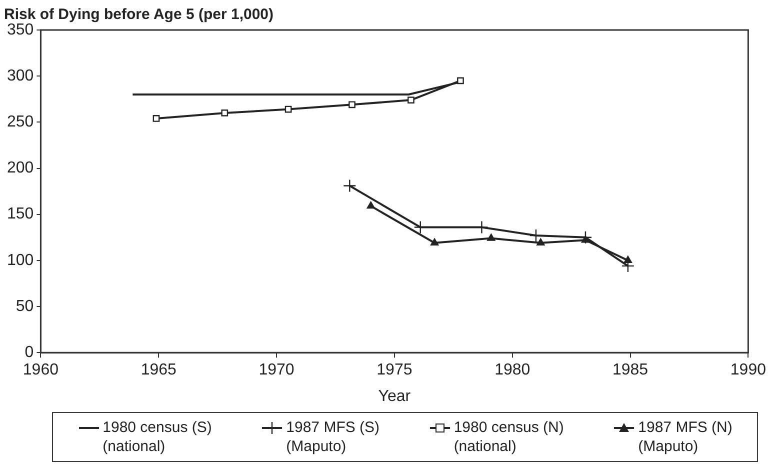 The width and height of the screenshot is (769, 467). Describe the element at coordinates (157, 437) in the screenshot. I see `legend-label: 1980 census (S) (national)` at that location.